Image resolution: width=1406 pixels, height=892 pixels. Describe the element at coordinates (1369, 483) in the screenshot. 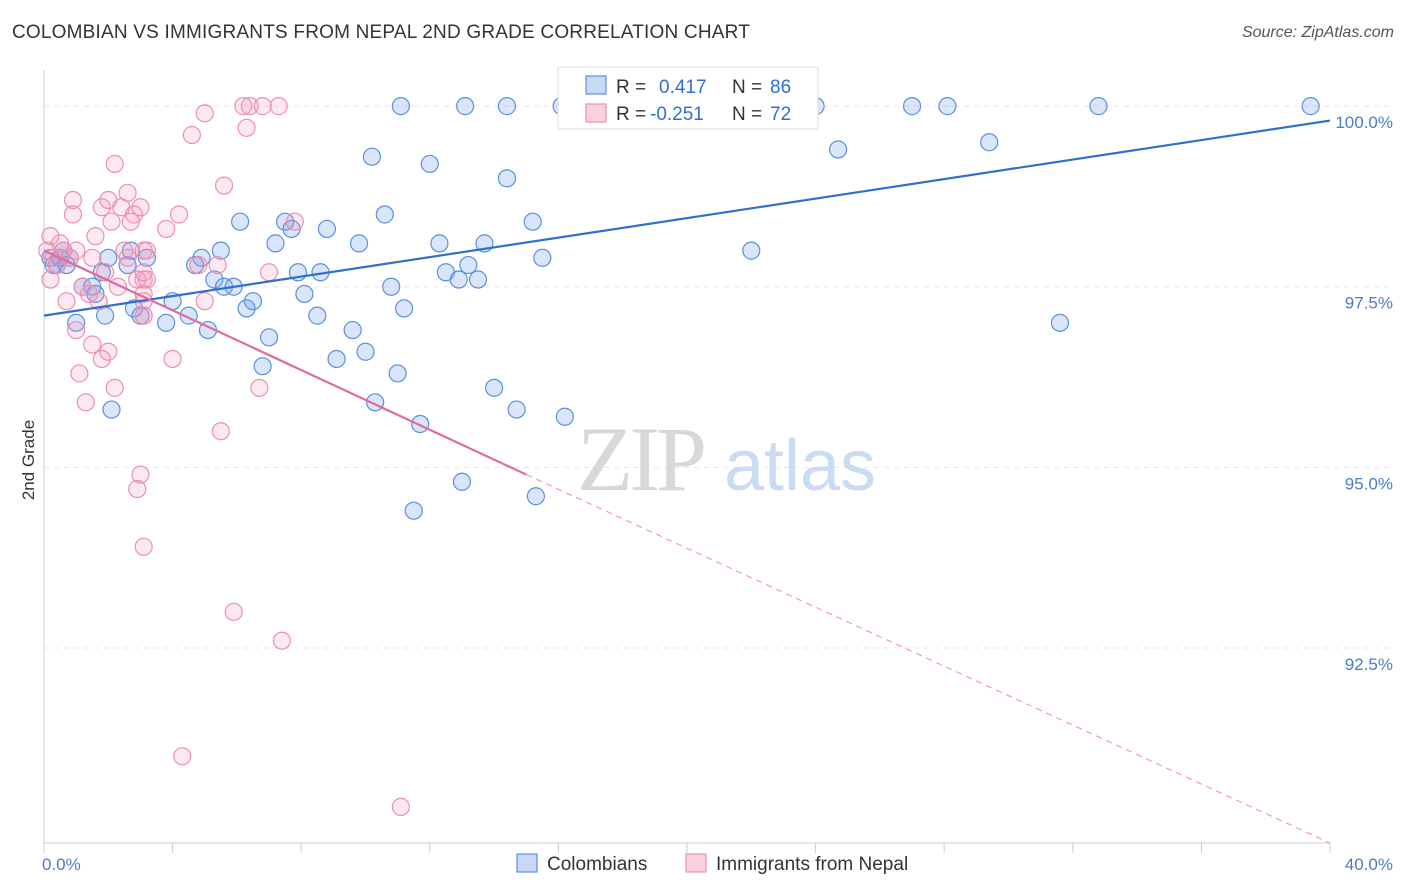

I see `y-tick-label-2: 95.0%` at that location.